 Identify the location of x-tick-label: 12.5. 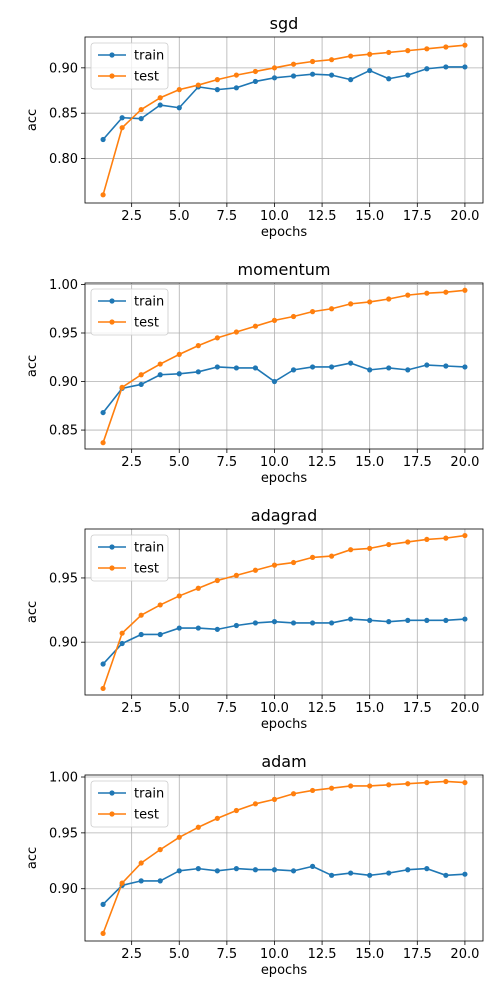
(322, 216).